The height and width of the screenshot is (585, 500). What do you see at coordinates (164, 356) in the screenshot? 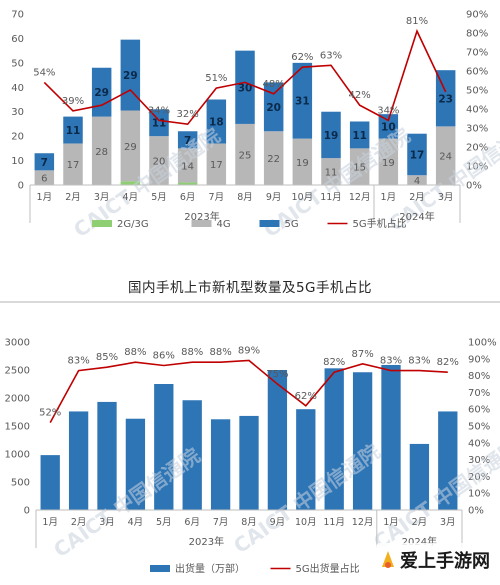
I see `line-value-label: 86%` at bounding box center [164, 356].